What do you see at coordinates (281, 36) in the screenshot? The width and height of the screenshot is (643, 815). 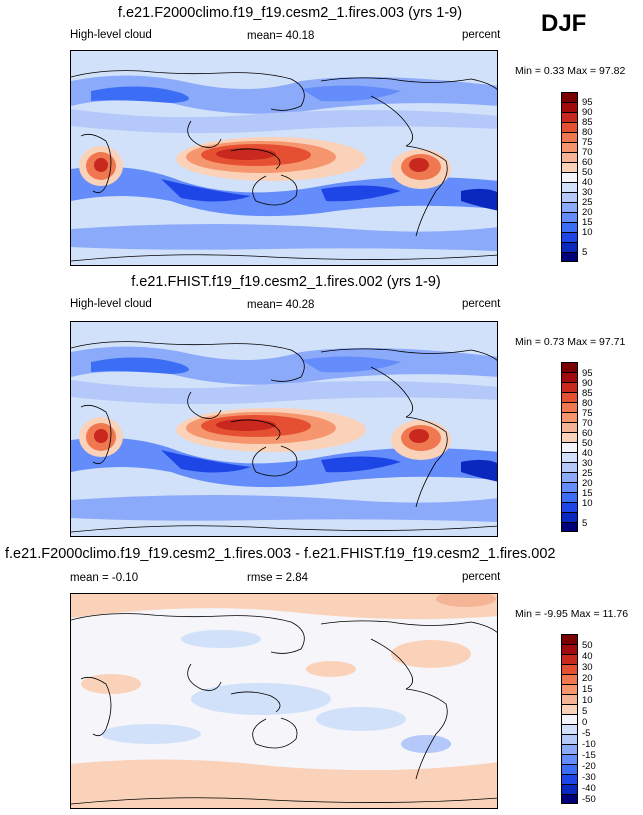 I see `panel-1-mean-label: mean= 40.18` at bounding box center [281, 36].